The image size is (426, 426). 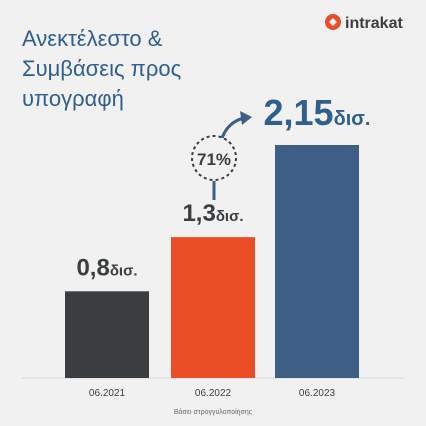 I want to click on growth-annotation: 71%, so click(x=221, y=155).